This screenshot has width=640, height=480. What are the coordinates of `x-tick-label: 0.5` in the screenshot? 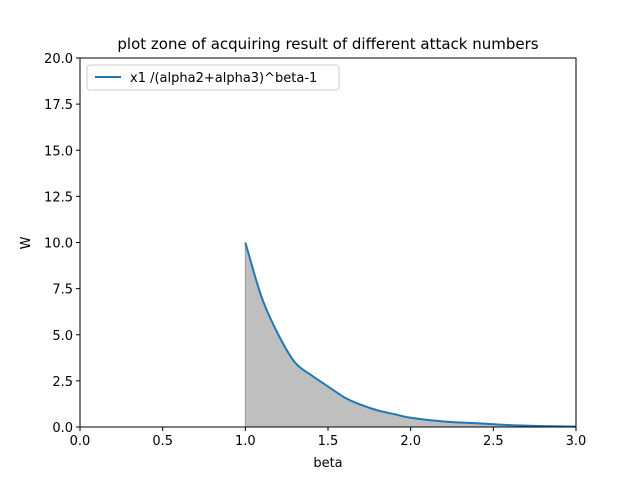 It's located at (162, 441).